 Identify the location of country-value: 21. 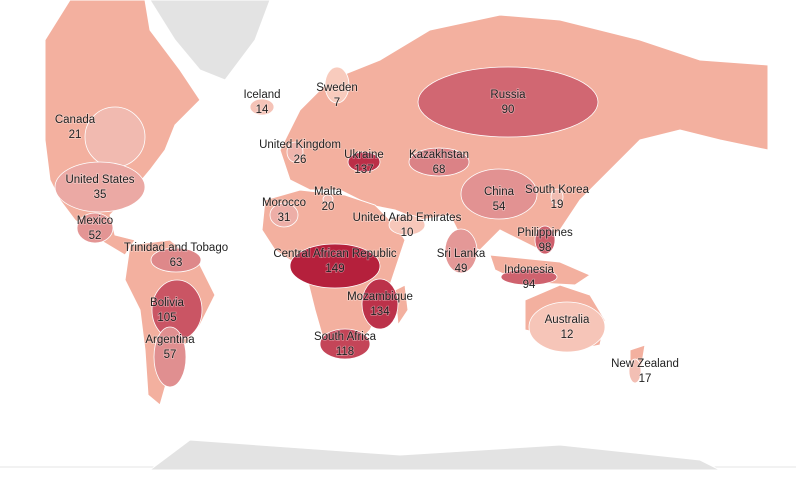
(75, 135).